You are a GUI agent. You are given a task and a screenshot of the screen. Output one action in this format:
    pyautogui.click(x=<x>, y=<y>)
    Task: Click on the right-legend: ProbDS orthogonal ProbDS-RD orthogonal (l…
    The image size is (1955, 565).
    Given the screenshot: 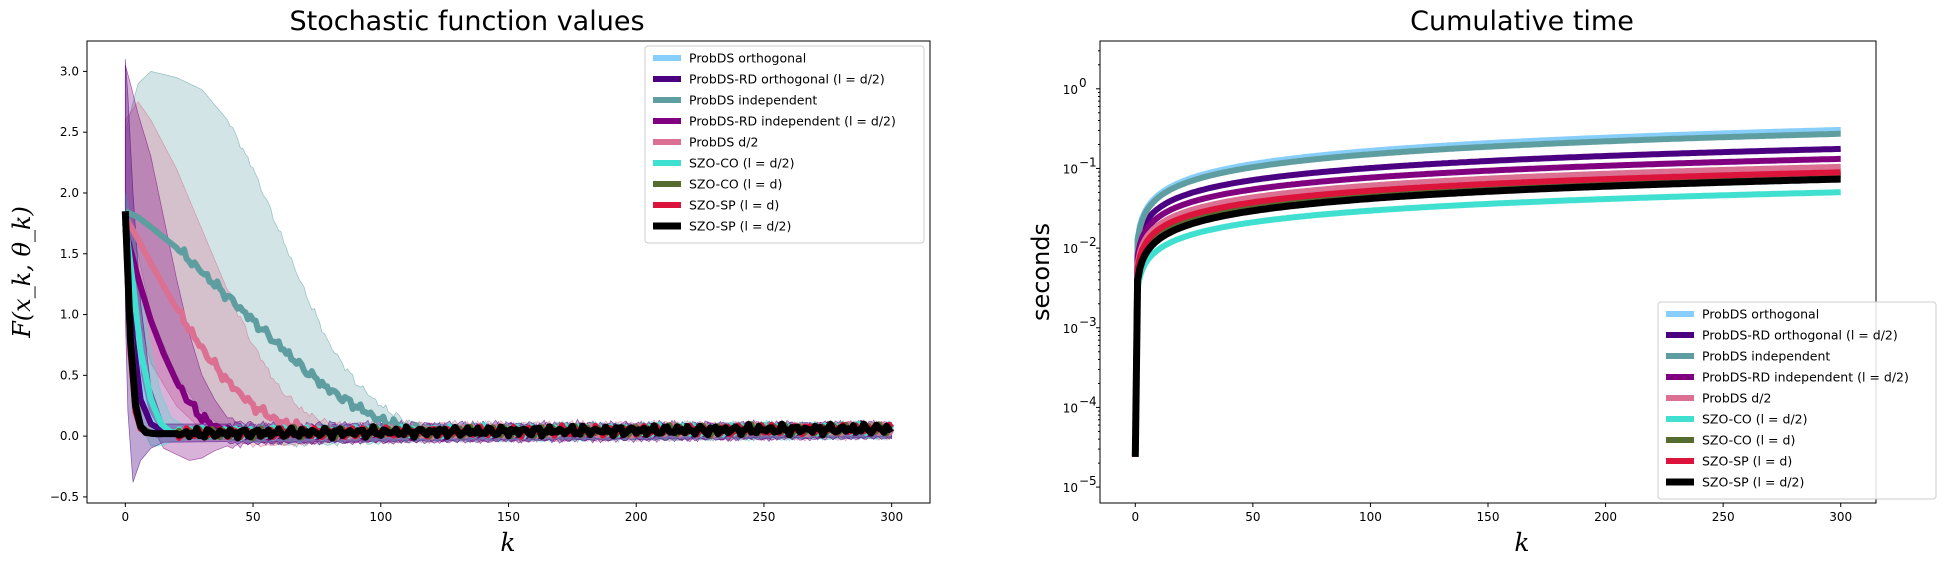 What is the action you would take?
    pyautogui.click(x=1797, y=400)
    